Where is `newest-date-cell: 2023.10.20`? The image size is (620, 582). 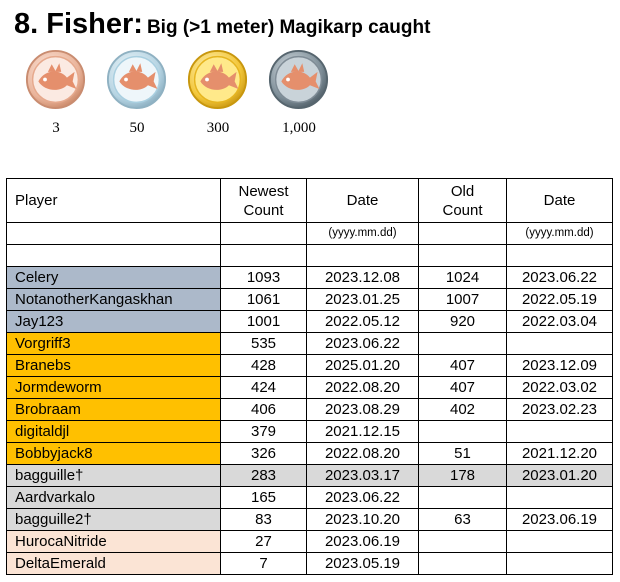 newest-date-cell: 2023.10.20 is located at coordinates (362, 519).